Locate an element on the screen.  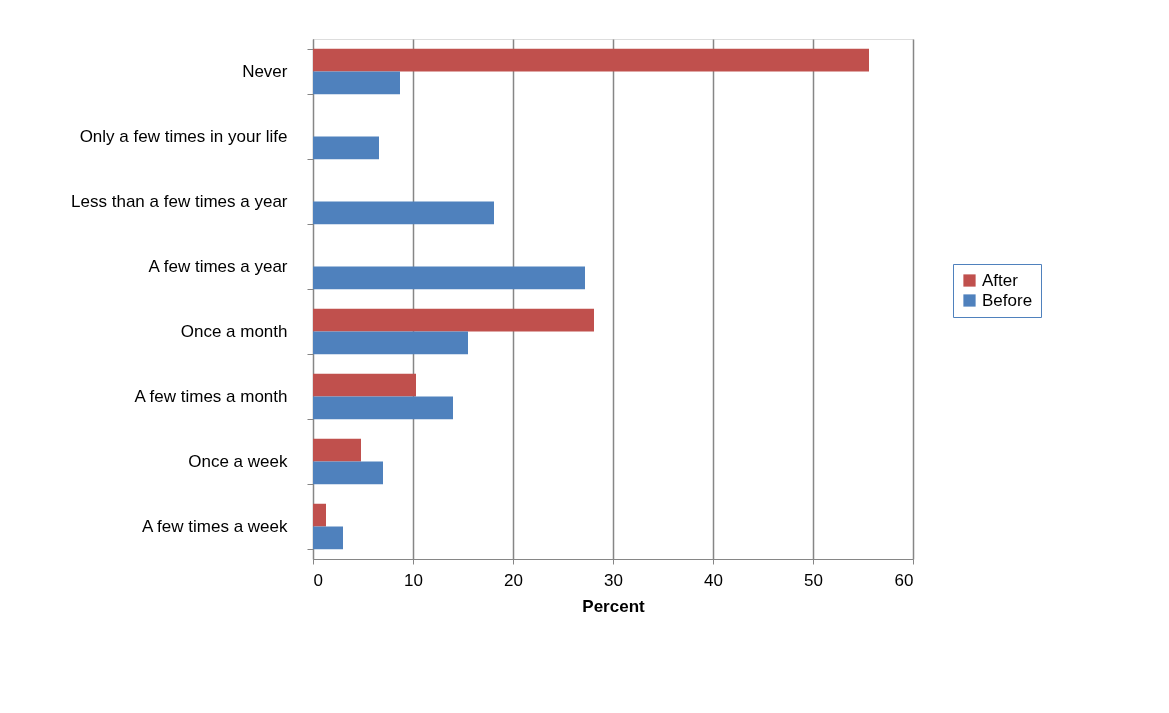
y-tick-label: Only a few times in your life is located at coordinates (183, 136).